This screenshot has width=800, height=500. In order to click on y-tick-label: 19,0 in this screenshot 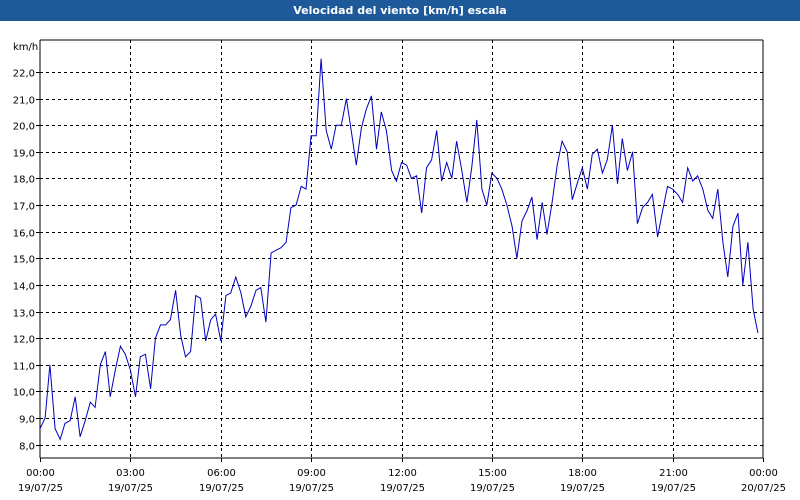, I will do `click(24, 154)`.